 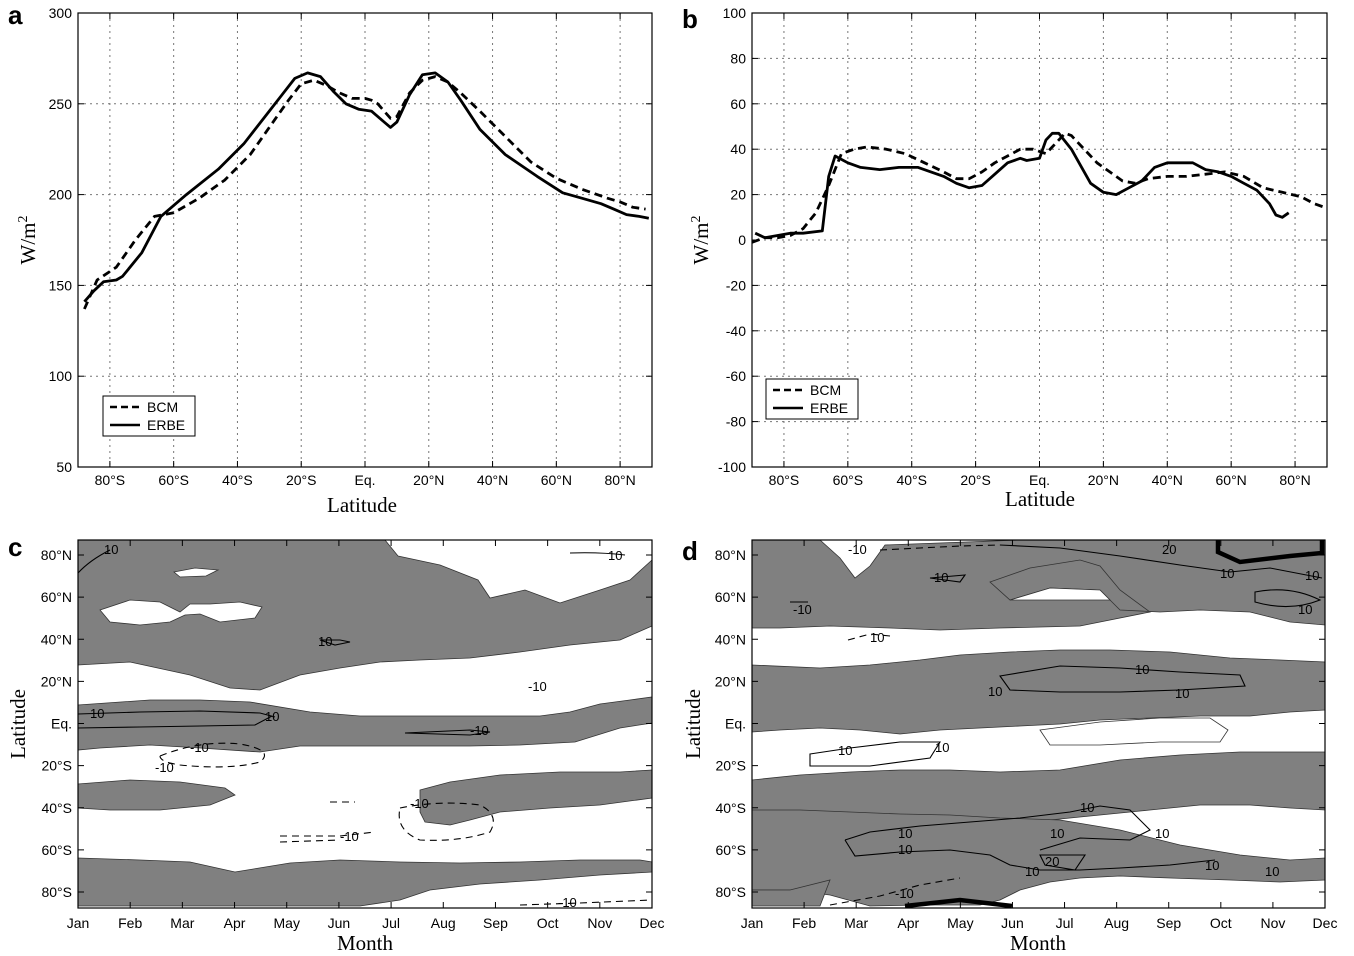 I want to click on x-tick-label: Nov, so click(x=1272, y=923).